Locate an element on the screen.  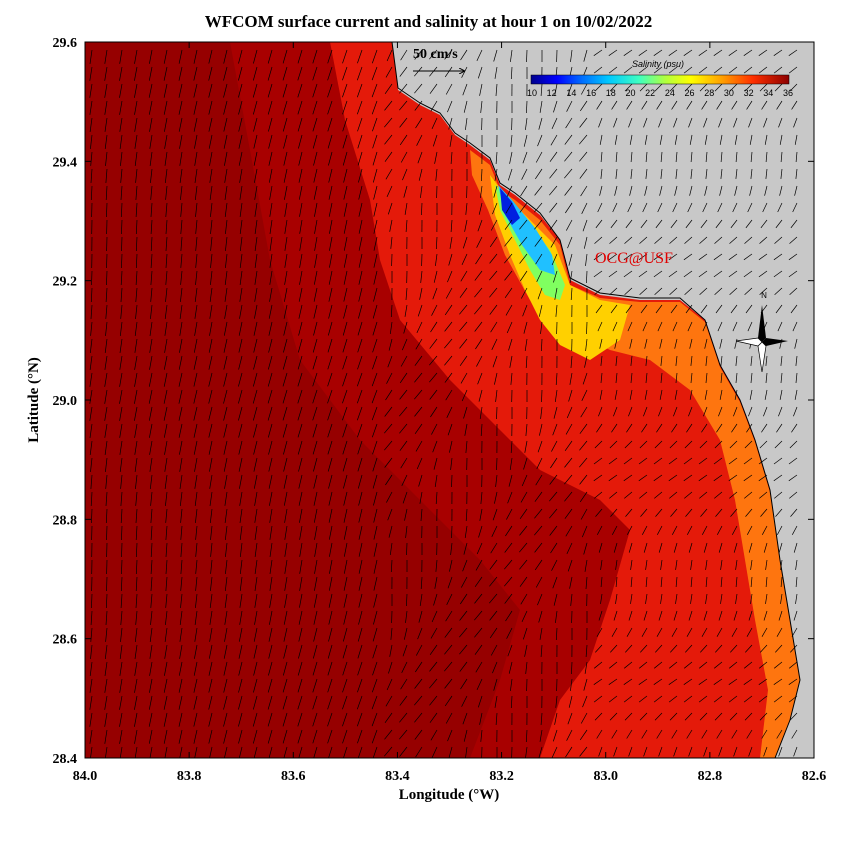
colorbar-tick-label: 20 is located at coordinates (630, 93).